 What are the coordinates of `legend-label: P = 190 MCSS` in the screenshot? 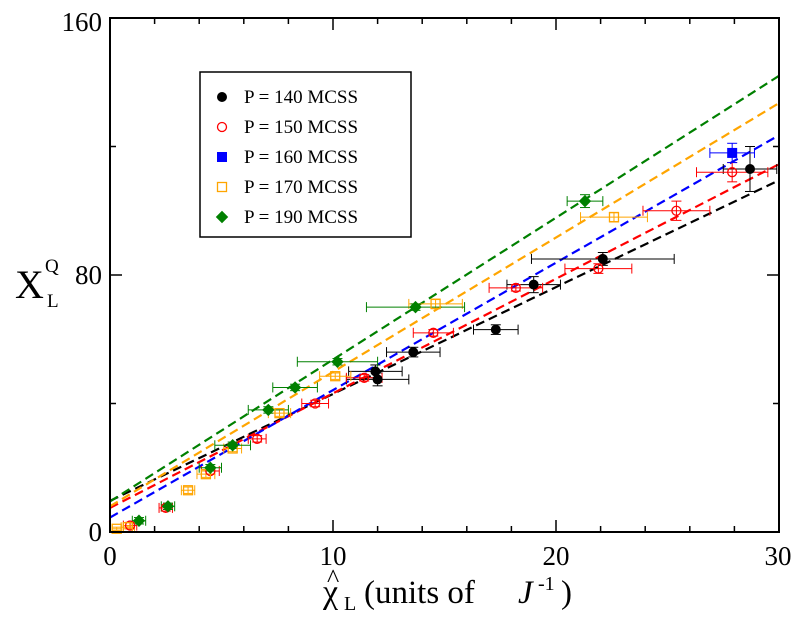 It's located at (301, 217).